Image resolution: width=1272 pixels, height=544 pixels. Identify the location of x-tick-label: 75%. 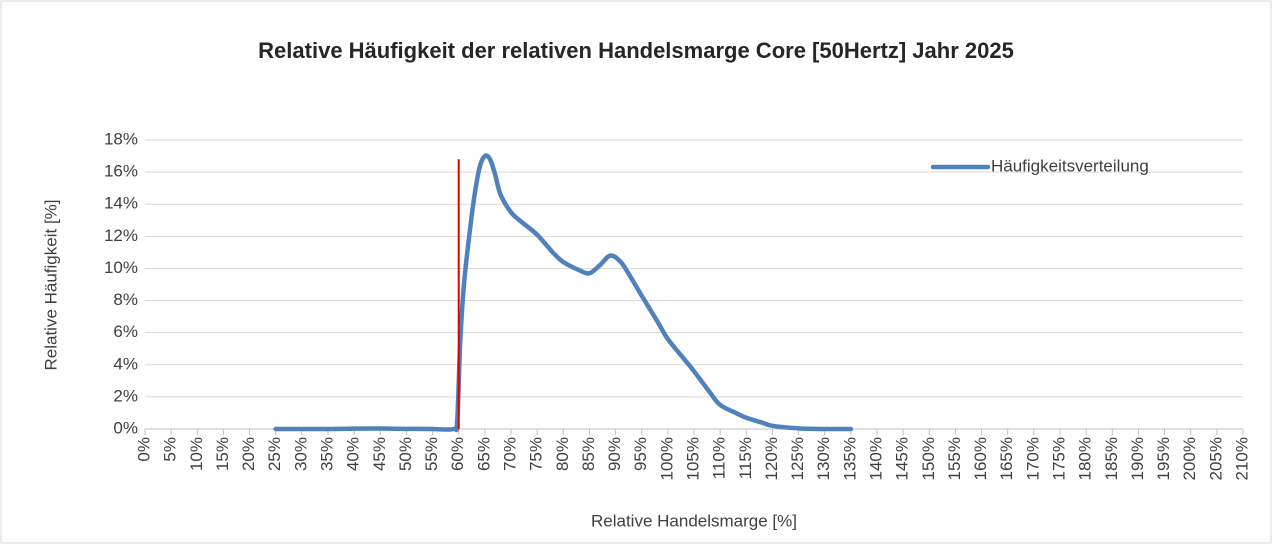
(536, 454).